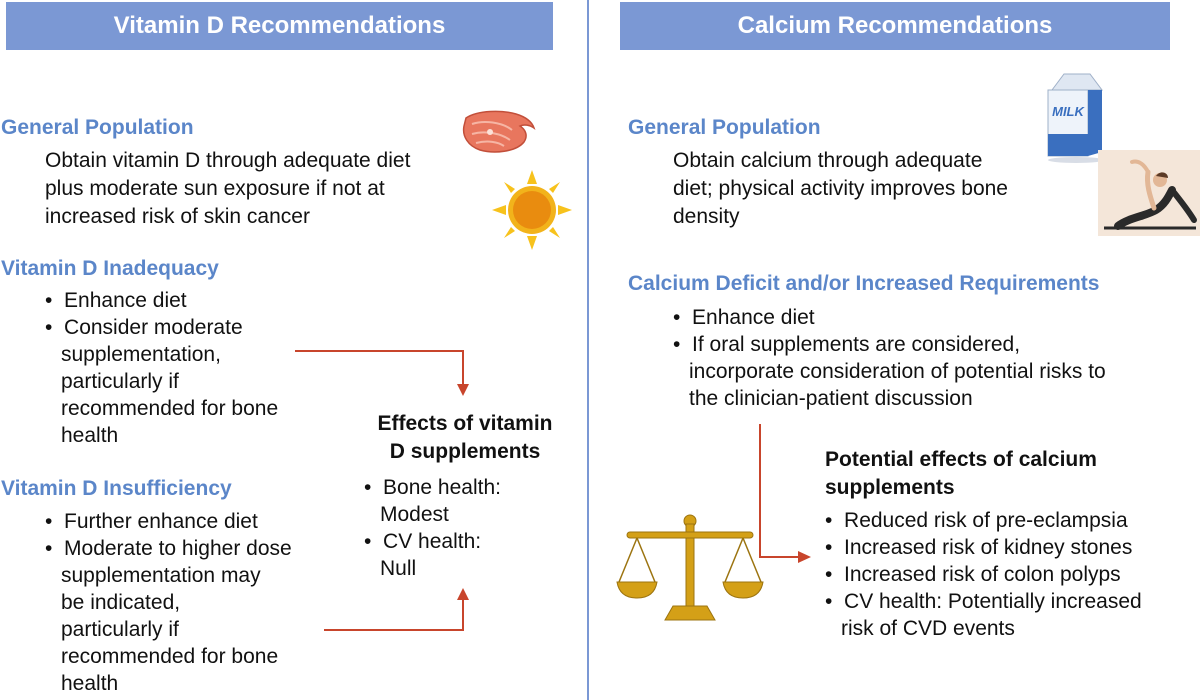  Describe the element at coordinates (465, 437) in the screenshot. I see `vitd-effects-title: Effects of vitamin D supplements` at that location.